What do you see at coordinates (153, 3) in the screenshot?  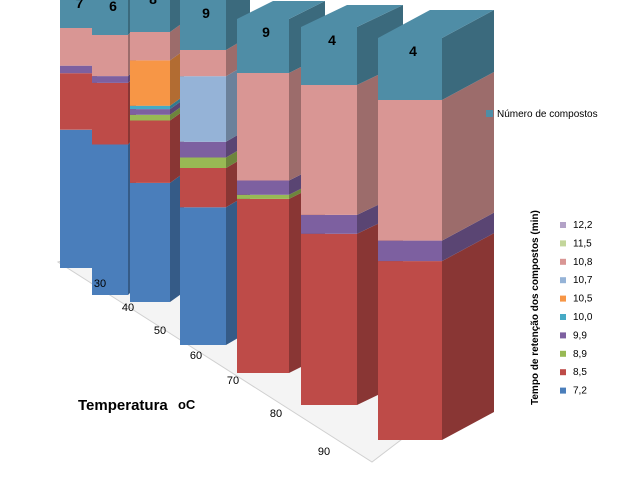 I see `count-label-50: 8` at bounding box center [153, 3].